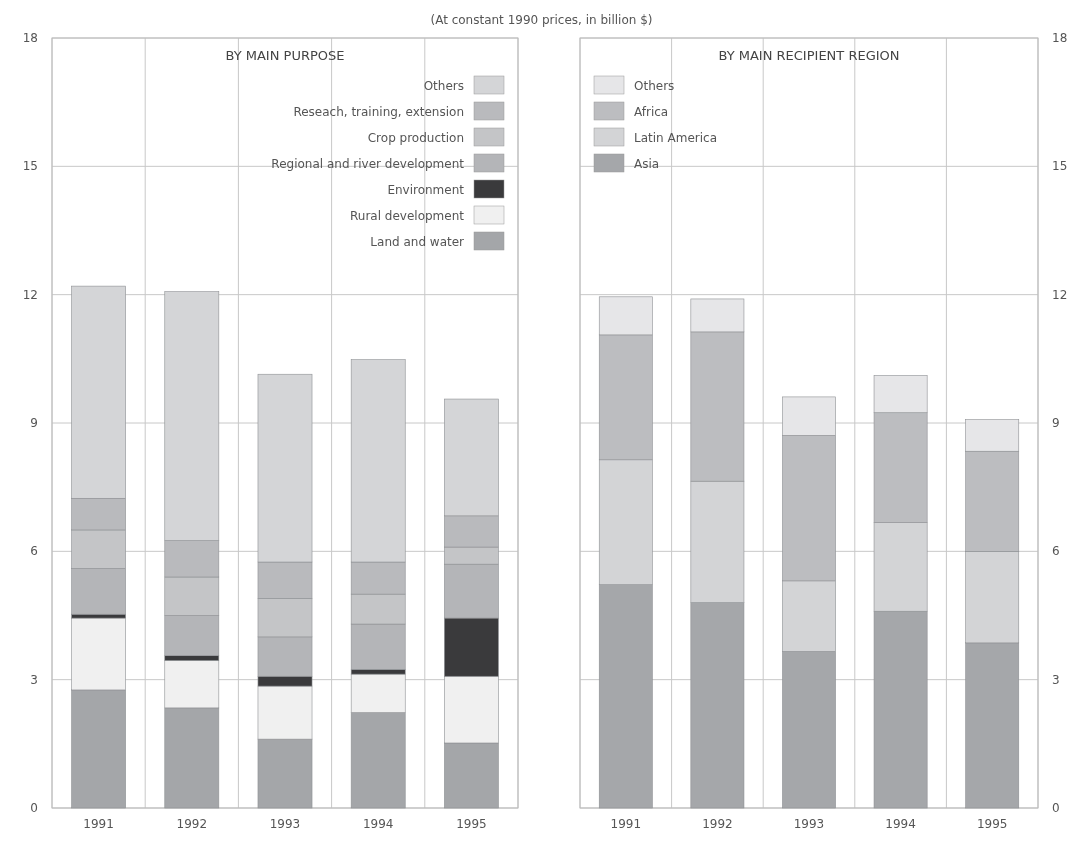  Describe the element at coordinates (378, 112) in the screenshot. I see `legend-label: Reseach, training, extension` at that location.